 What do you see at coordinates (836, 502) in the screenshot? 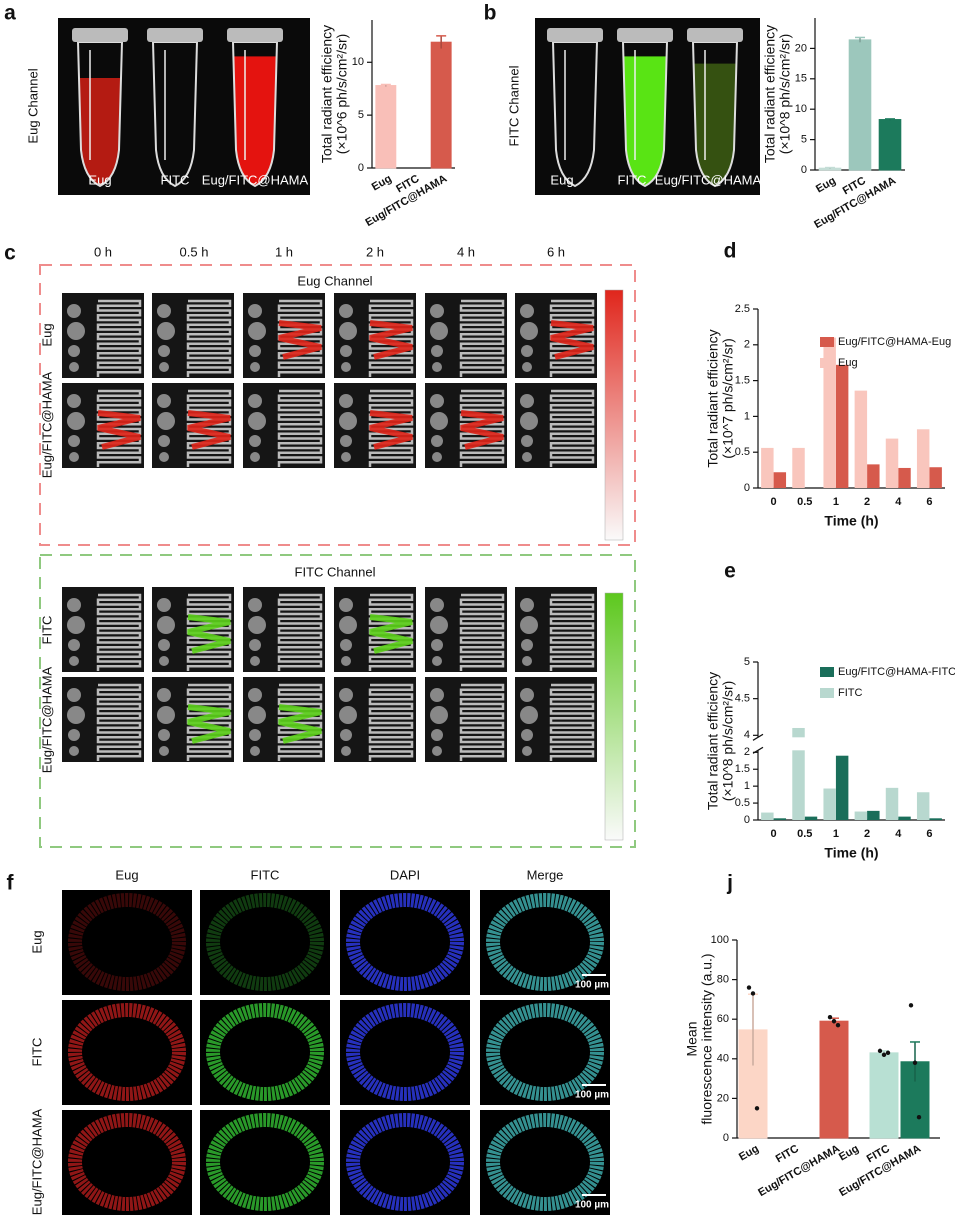
I see `x-tick-label: 1` at bounding box center [836, 502].